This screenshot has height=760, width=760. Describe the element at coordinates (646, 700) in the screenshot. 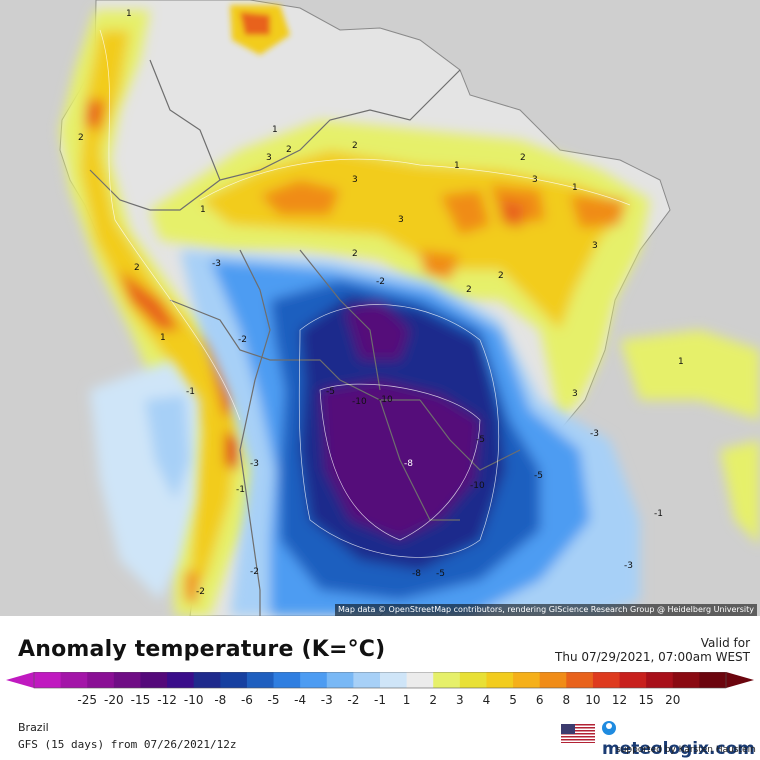

I see `colorbar-tick-label: 15` at that location.